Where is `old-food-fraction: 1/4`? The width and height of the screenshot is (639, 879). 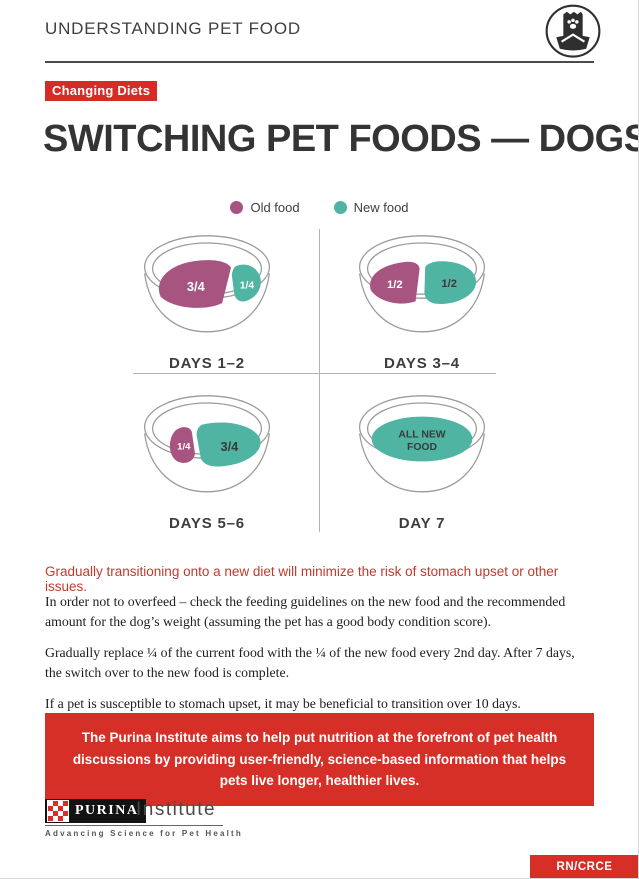
old-food-fraction: 1/4 is located at coordinates (184, 446).